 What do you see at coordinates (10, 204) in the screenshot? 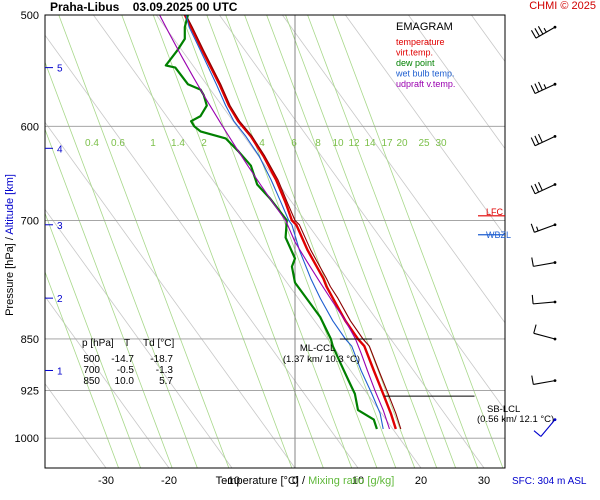
I see `y-axis-label-altitude: Altitude [km]` at bounding box center [10, 204].